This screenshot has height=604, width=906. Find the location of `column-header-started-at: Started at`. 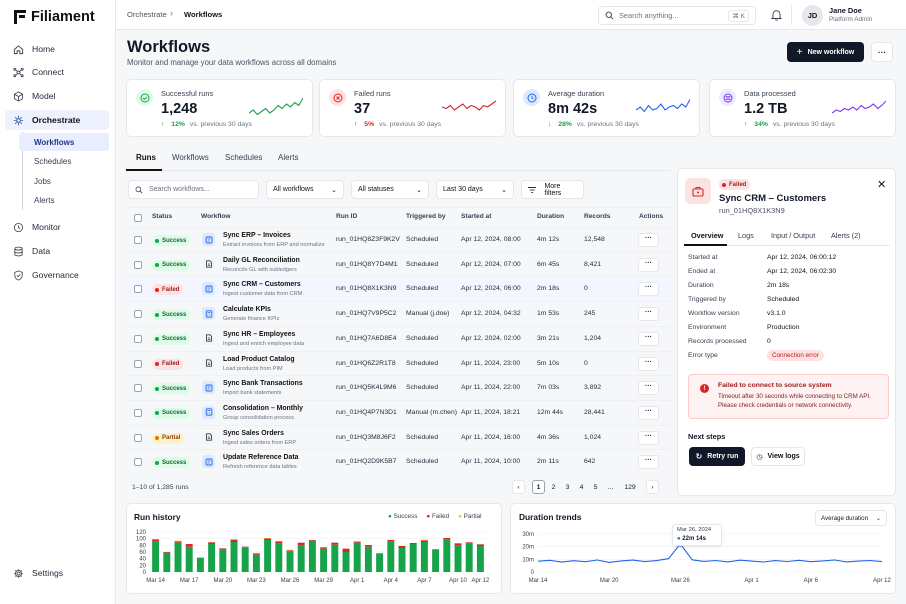

column-header-started-at: Started at is located at coordinates (476, 216).